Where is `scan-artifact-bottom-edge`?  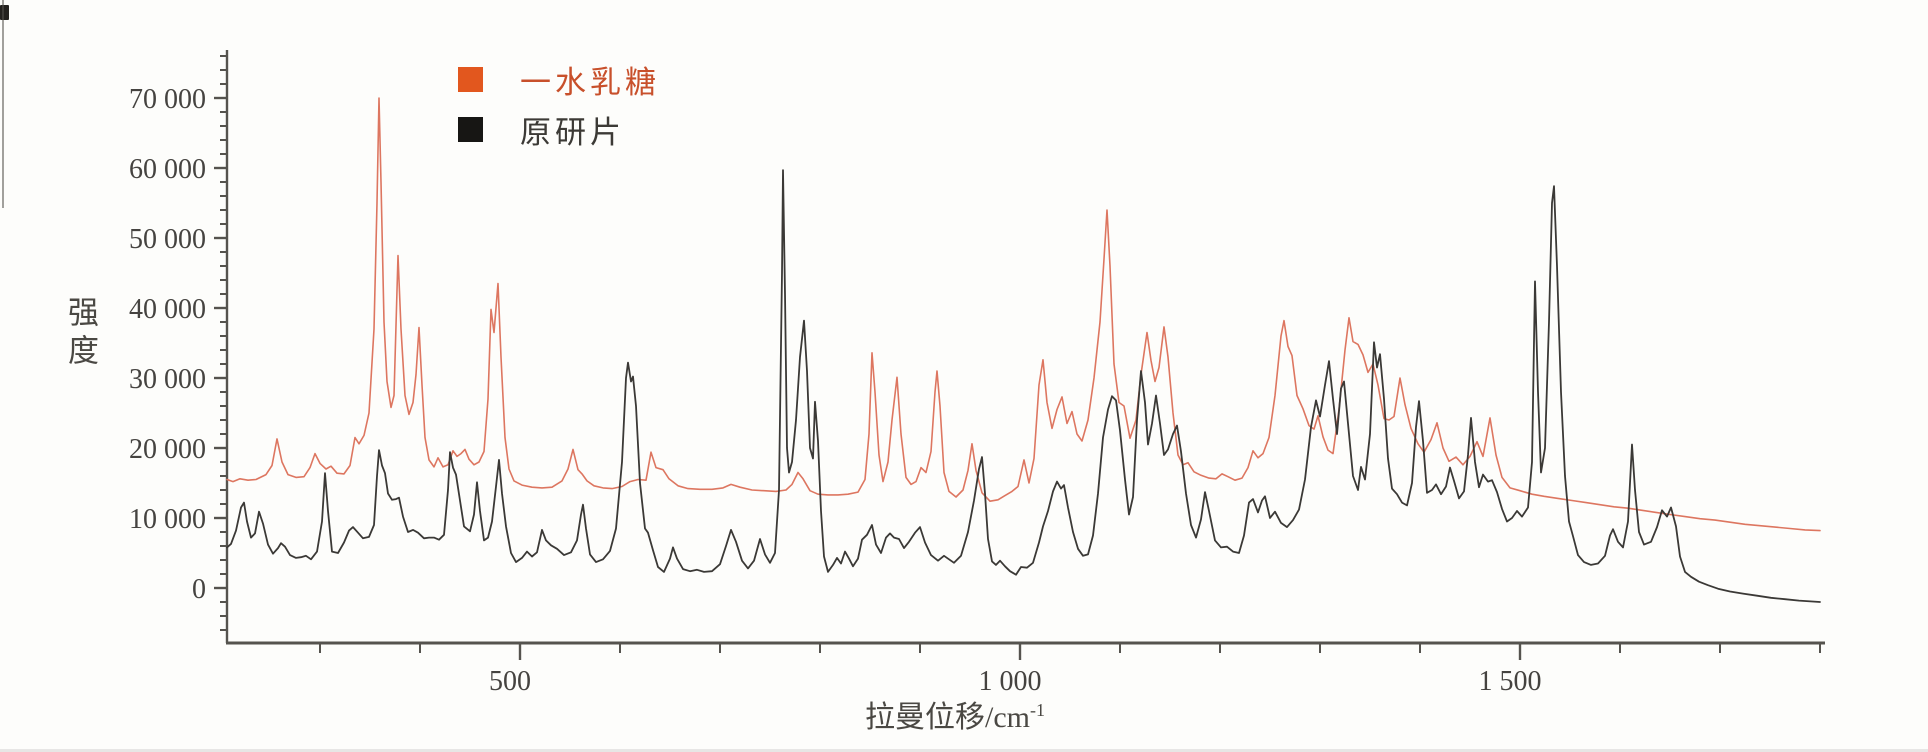 scan-artifact-bottom-edge is located at coordinates (964, 750).